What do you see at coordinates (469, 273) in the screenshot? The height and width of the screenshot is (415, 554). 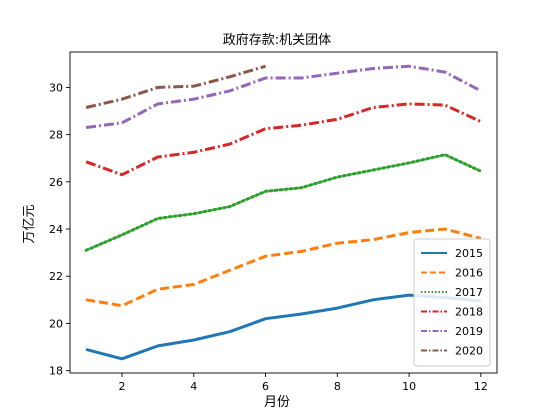 I see `legend-label-2016: 2016` at bounding box center [469, 273].